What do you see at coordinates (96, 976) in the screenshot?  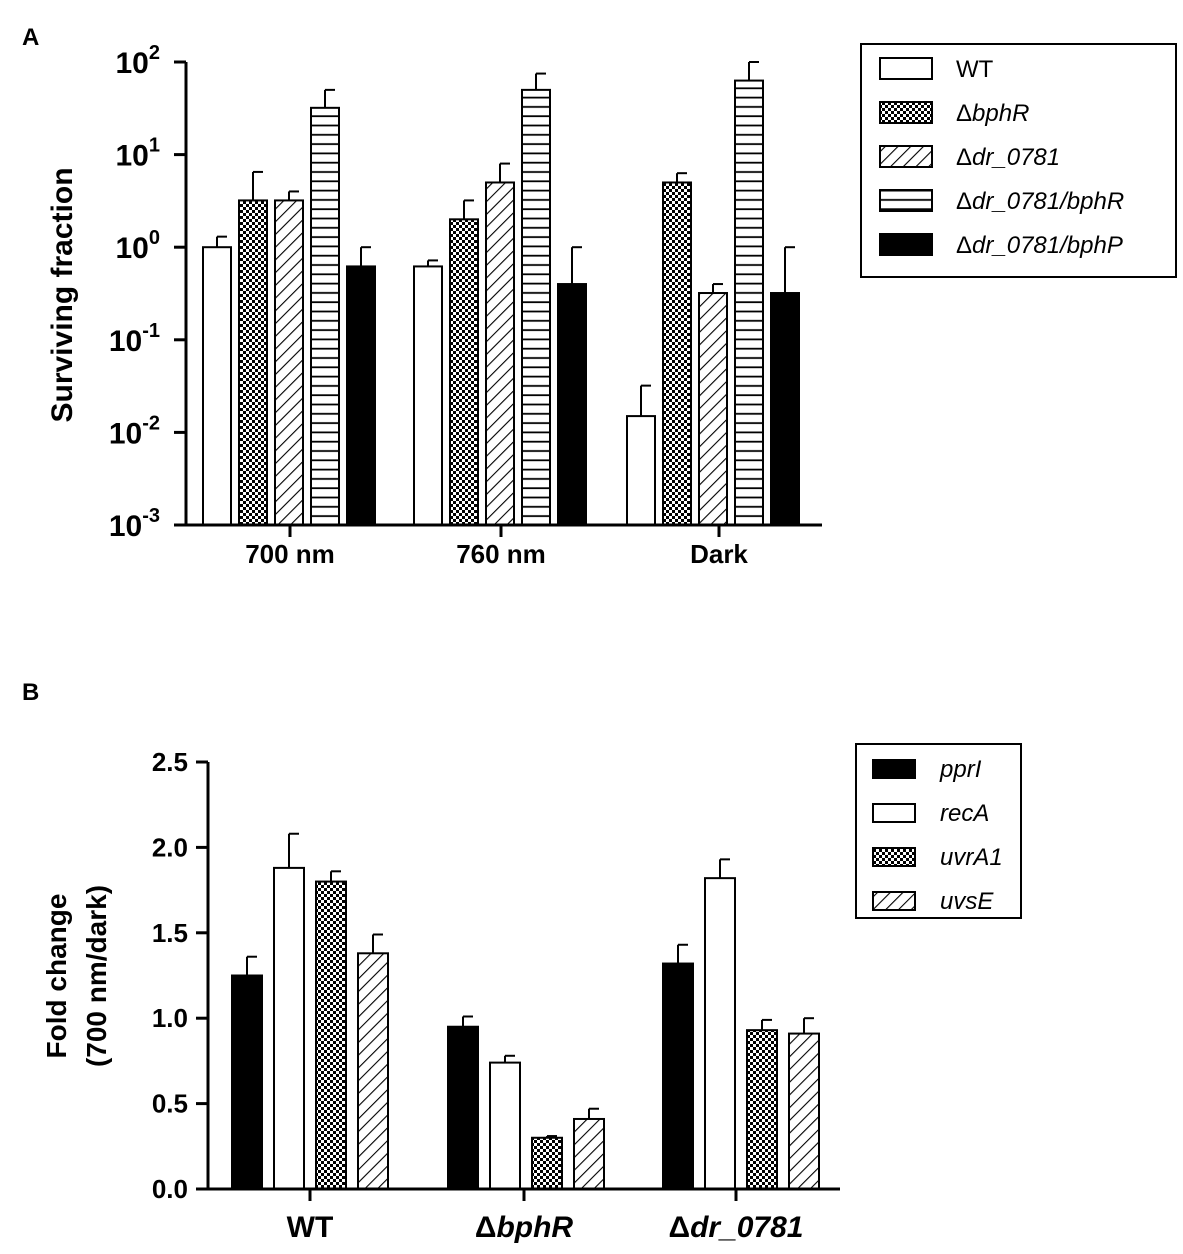 I see `panel-b-y-axis-title-line2: (700 nm/dark)` at bounding box center [96, 976].